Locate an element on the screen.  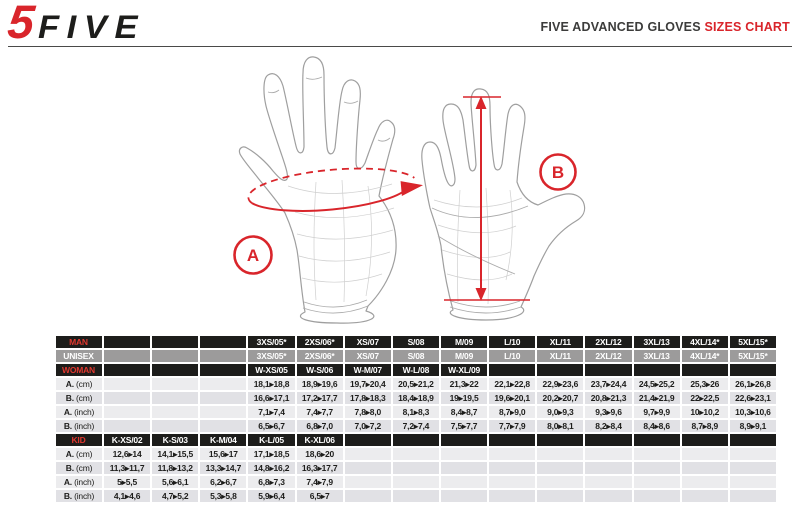
cell-adult-a-inch-13: 10▸10,2 is located at coordinates (704, 412).